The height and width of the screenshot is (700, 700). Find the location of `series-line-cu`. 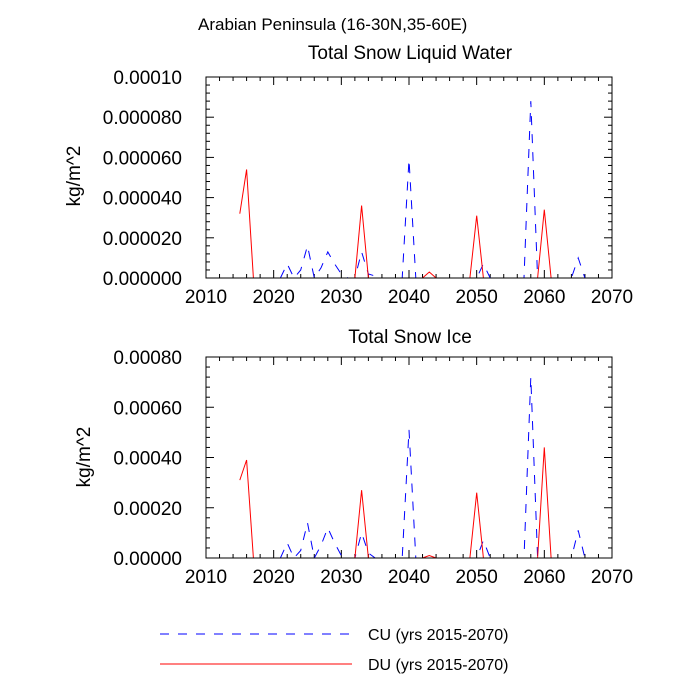

series-line-cu is located at coordinates (432, 190).